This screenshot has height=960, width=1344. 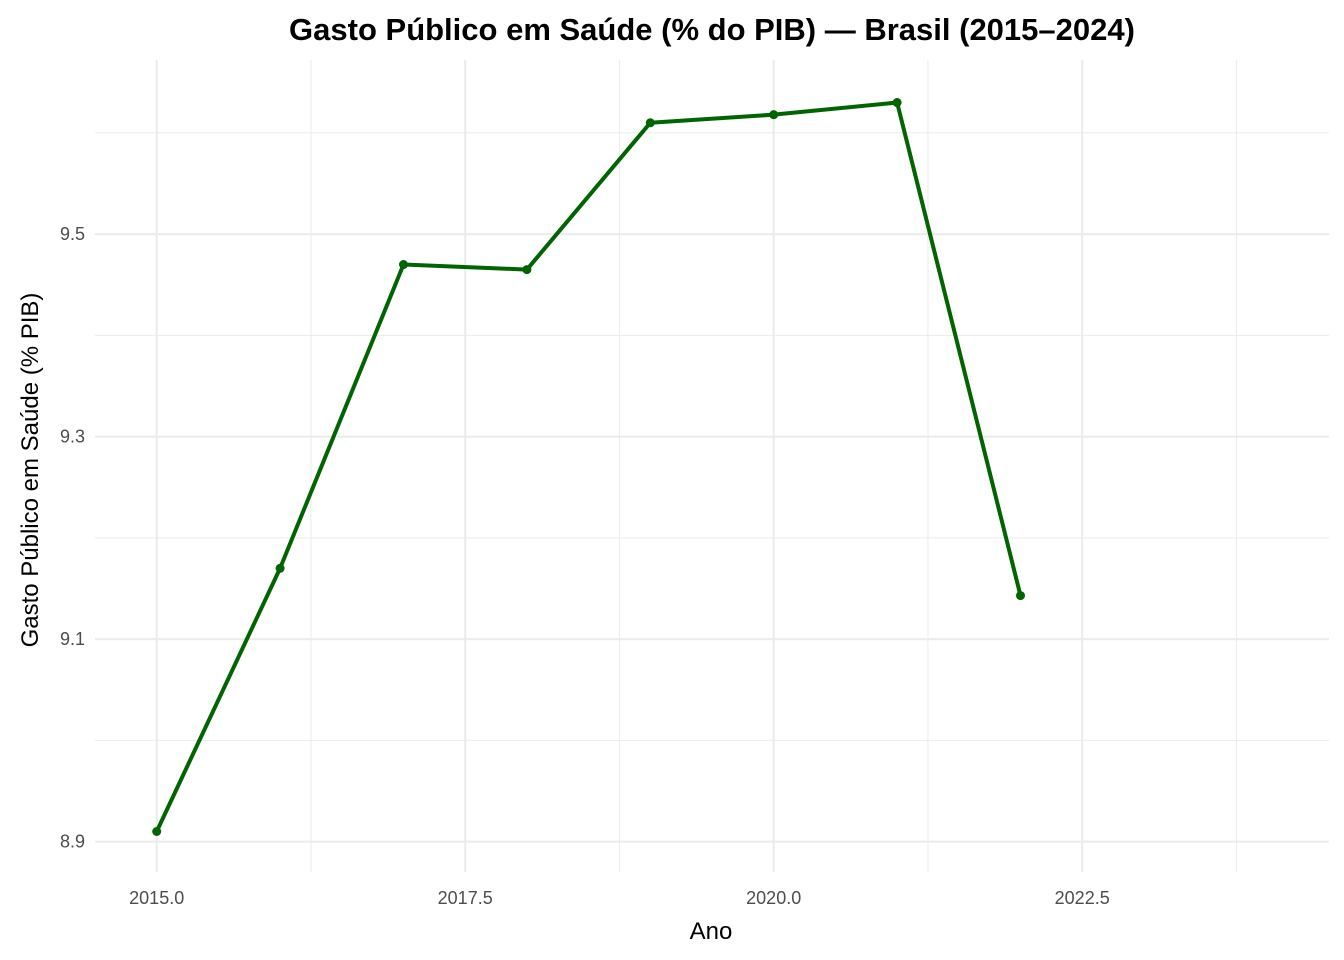 What do you see at coordinates (1082, 898) in the screenshot?
I see `x-tick-label: 2022.5` at bounding box center [1082, 898].